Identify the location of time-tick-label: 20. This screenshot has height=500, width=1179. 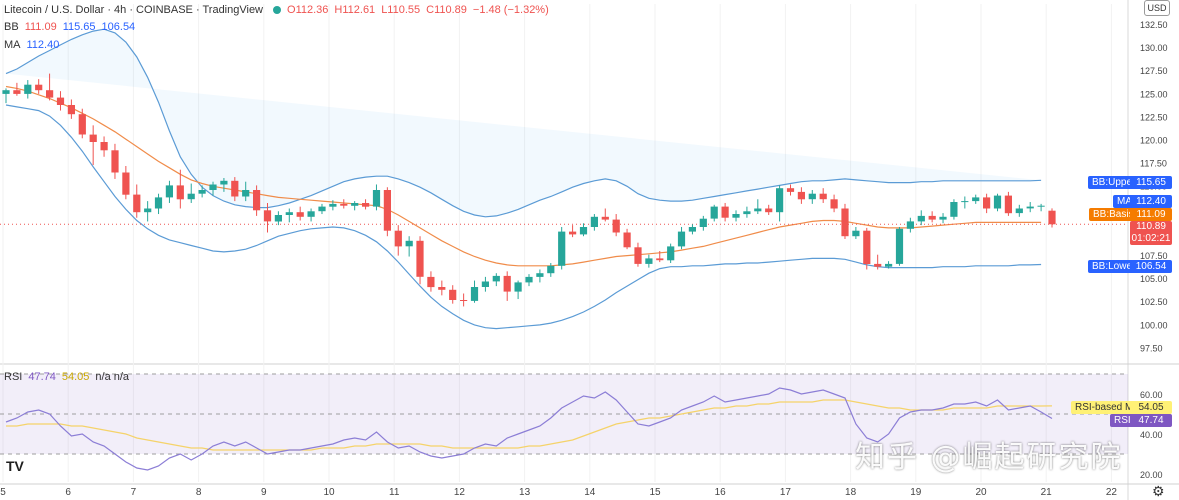
(981, 492).